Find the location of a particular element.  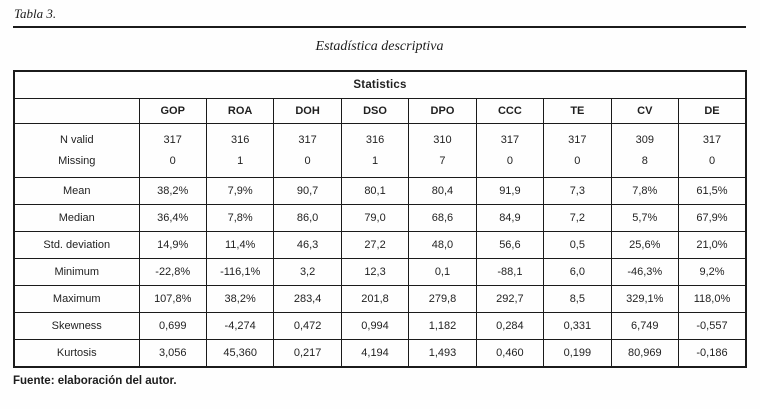

table-cell: 279,8 is located at coordinates (442, 299).